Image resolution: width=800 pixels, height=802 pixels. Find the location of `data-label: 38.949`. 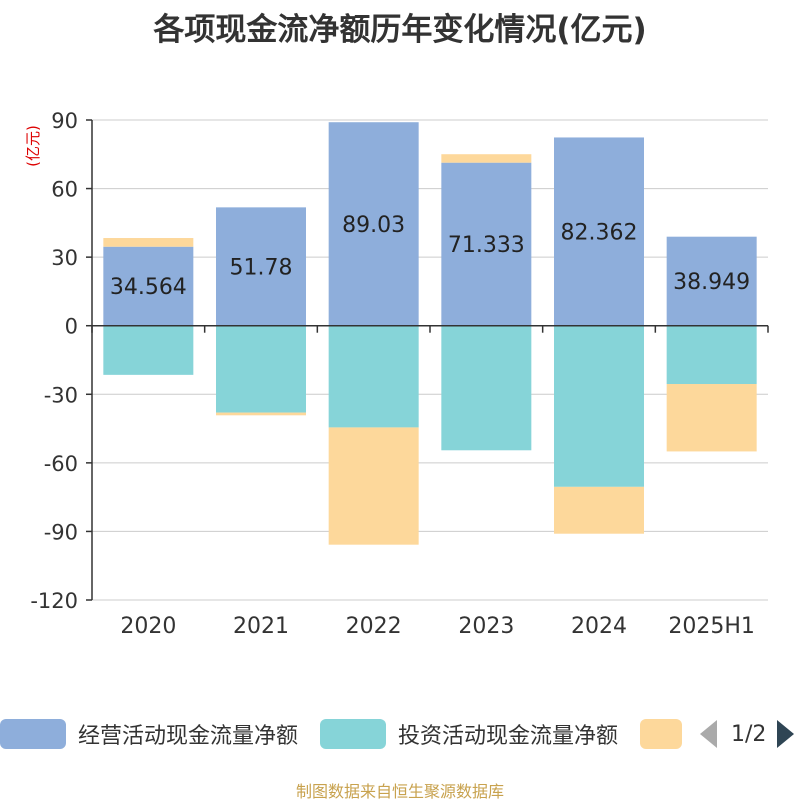

data-label: 38.949 is located at coordinates (711, 282).